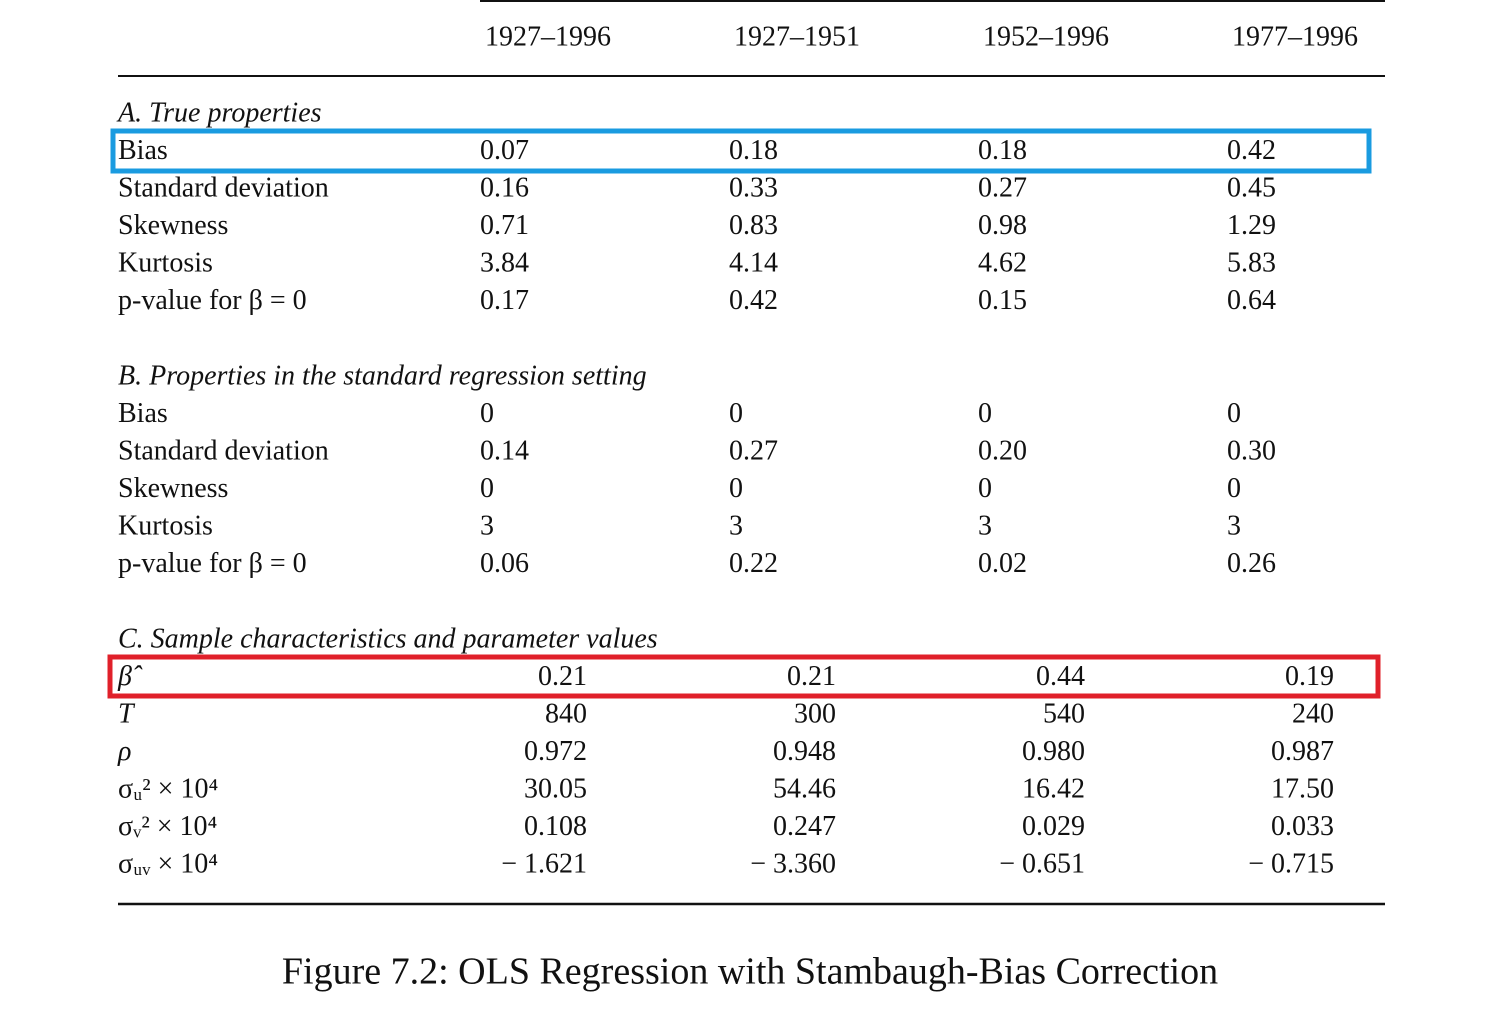 This screenshot has height=1013, width=1500. I want to click on cell: 0.14, so click(504, 450).